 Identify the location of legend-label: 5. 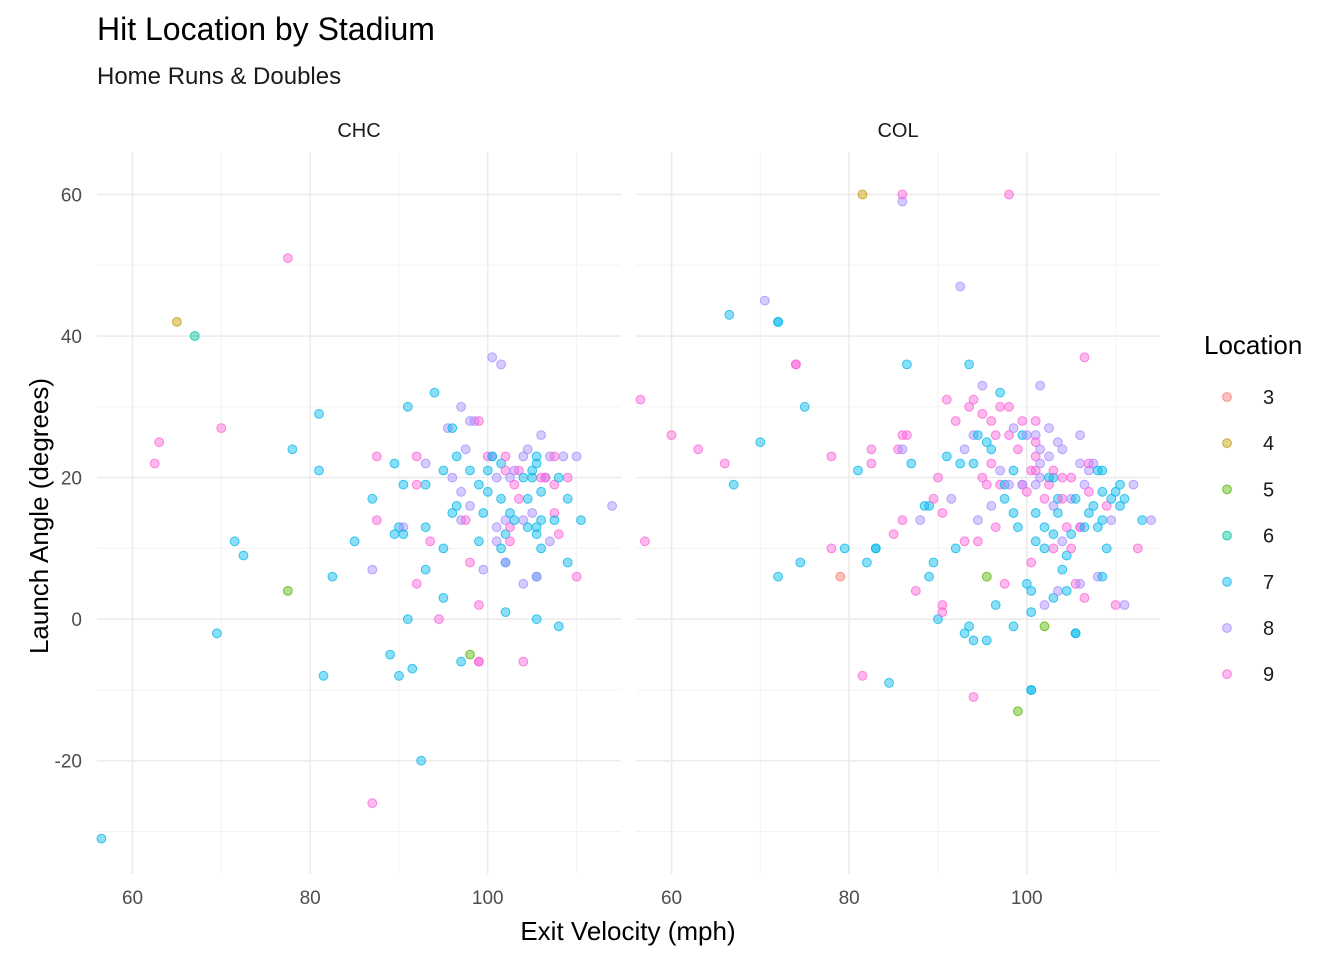
(1268, 490).